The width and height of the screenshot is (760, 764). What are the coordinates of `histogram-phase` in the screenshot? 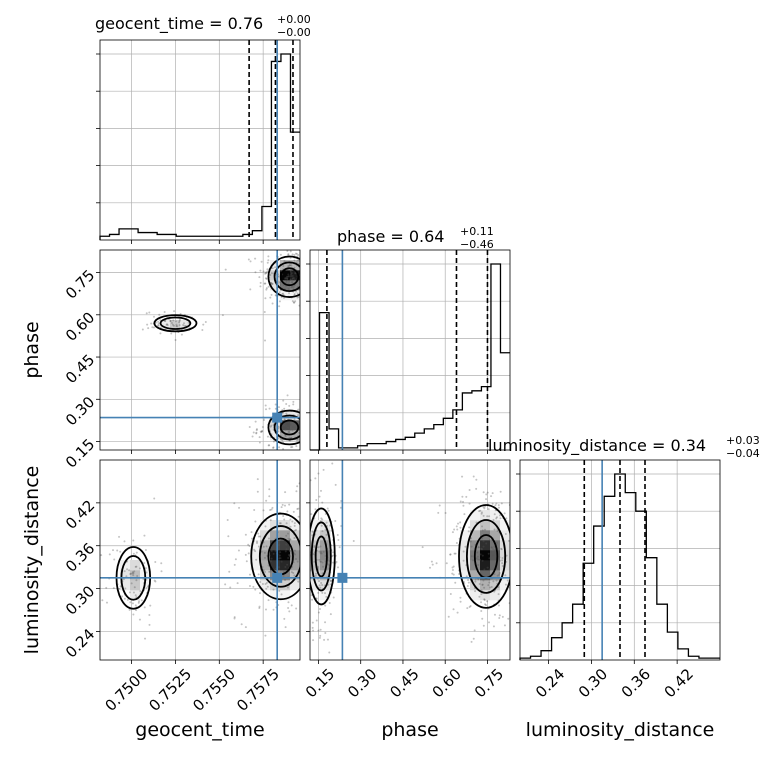 It's located at (410, 357).